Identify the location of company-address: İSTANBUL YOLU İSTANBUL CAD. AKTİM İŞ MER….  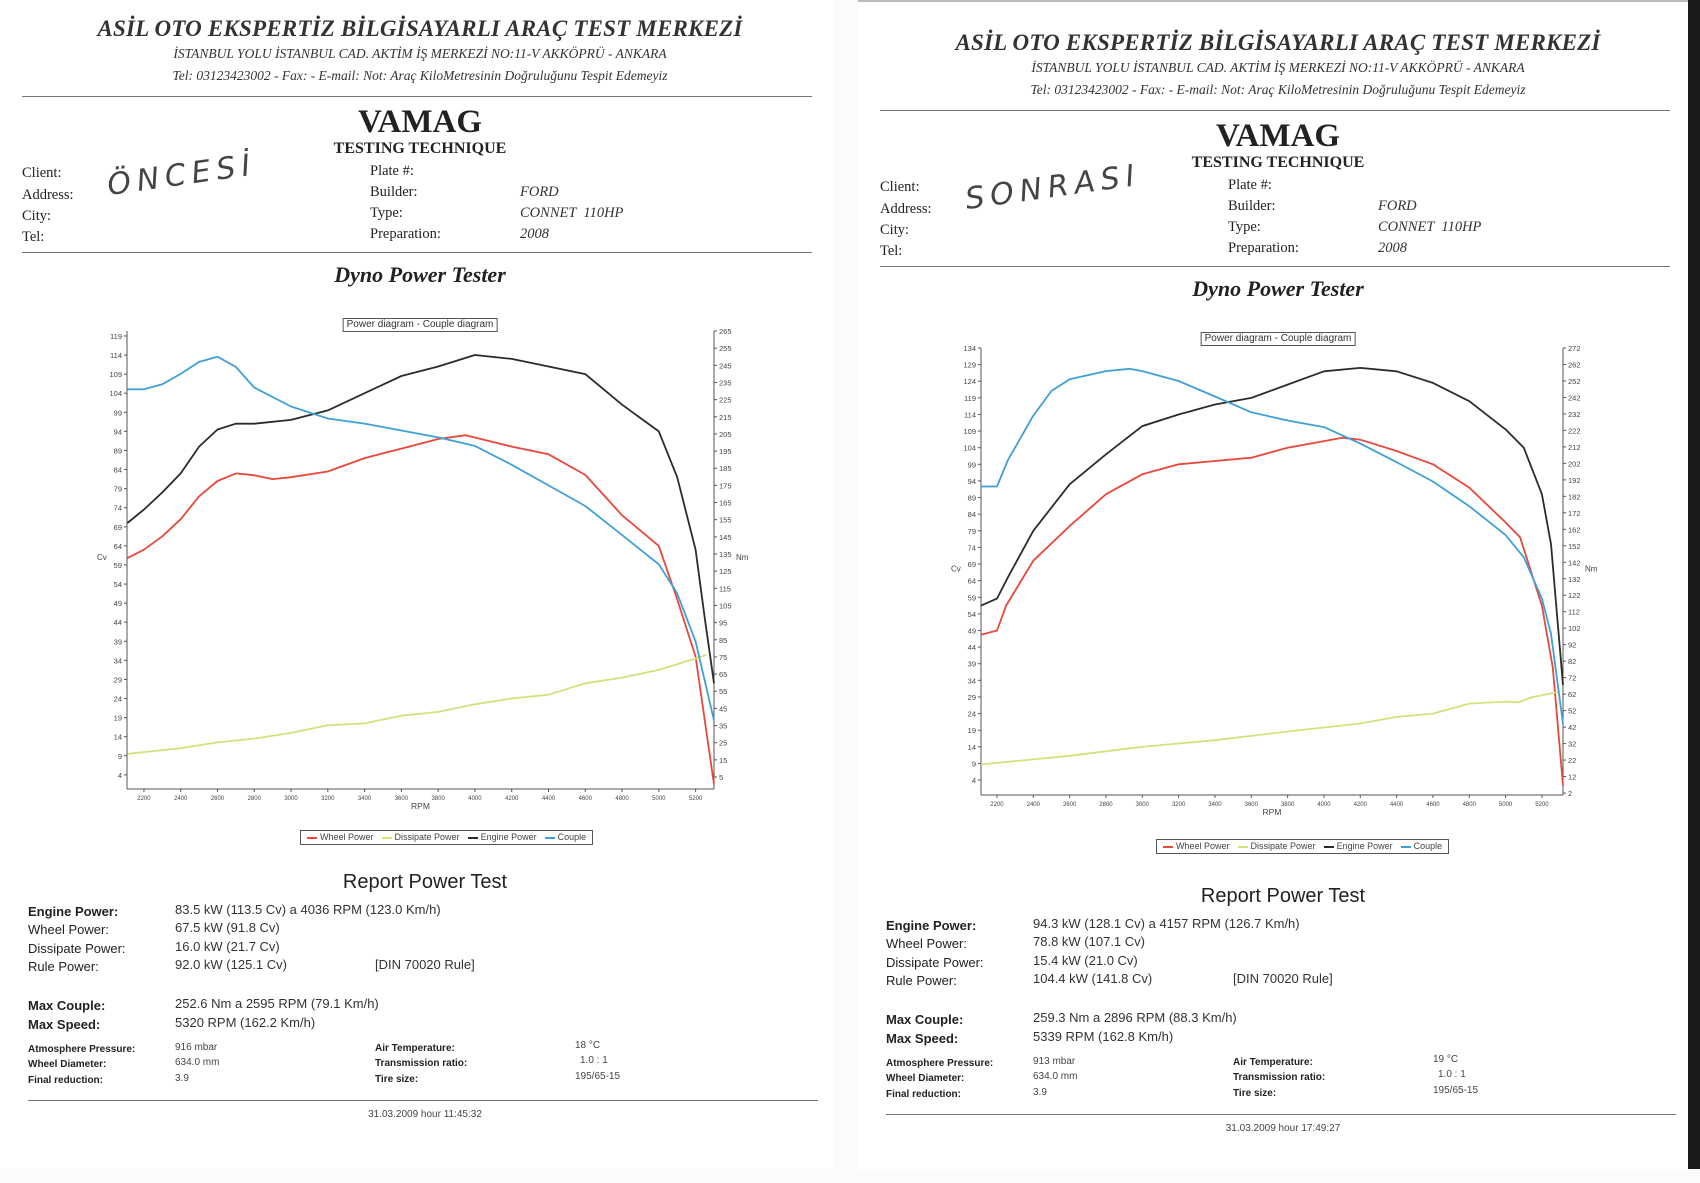
(420, 53).